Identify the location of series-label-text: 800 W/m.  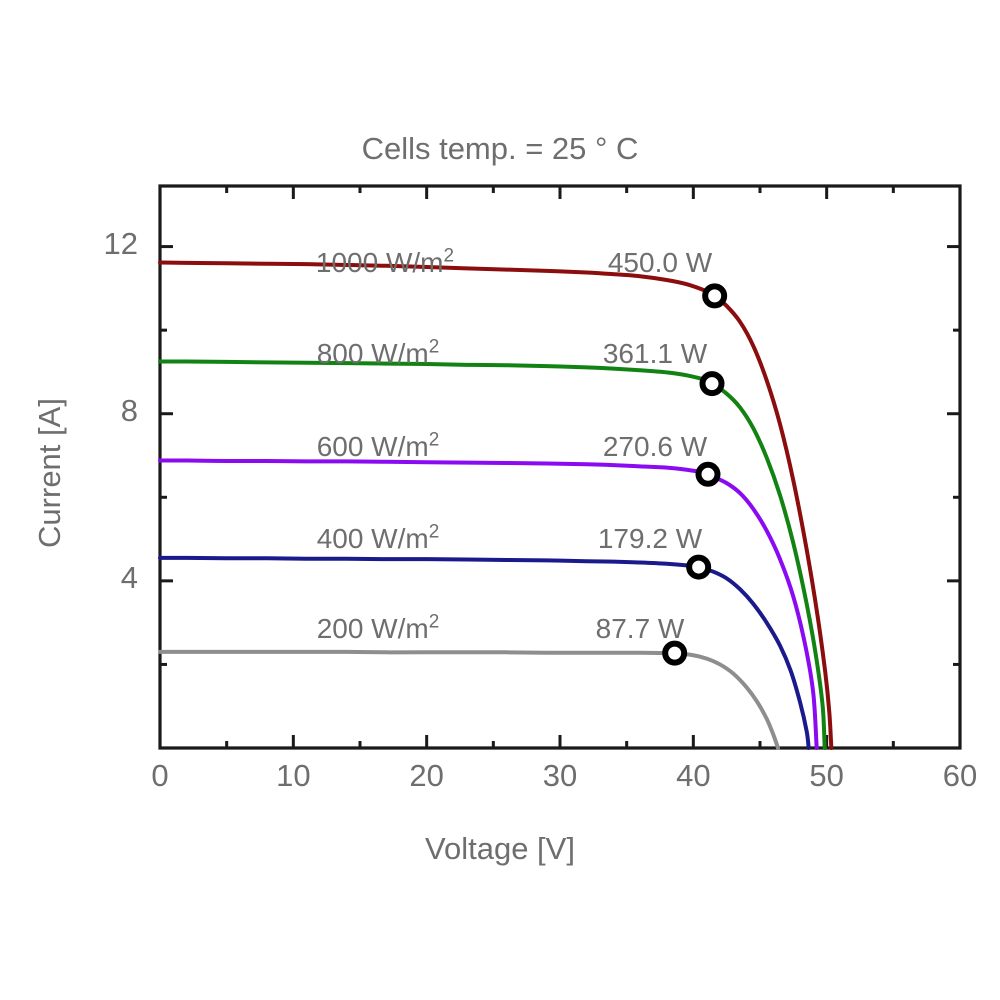
(372, 353).